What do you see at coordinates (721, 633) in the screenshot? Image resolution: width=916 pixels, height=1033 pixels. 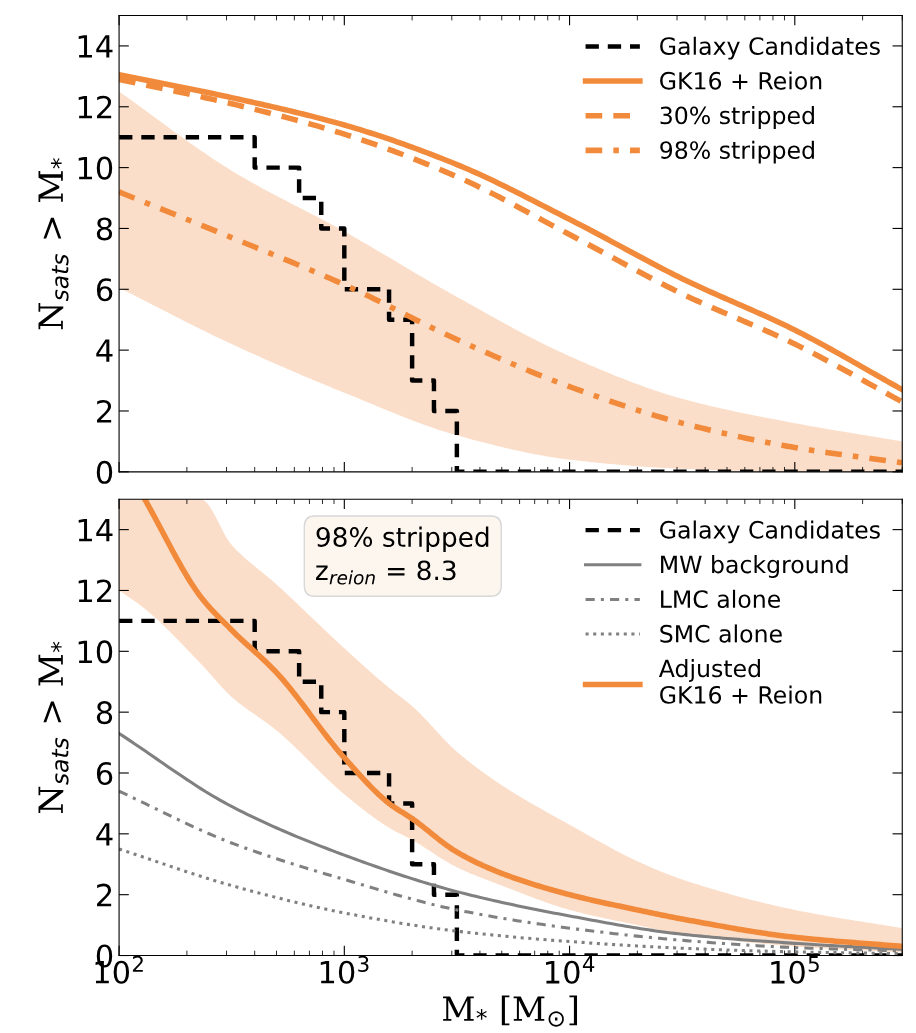 I see `legend-label: SMC alone` at bounding box center [721, 633].